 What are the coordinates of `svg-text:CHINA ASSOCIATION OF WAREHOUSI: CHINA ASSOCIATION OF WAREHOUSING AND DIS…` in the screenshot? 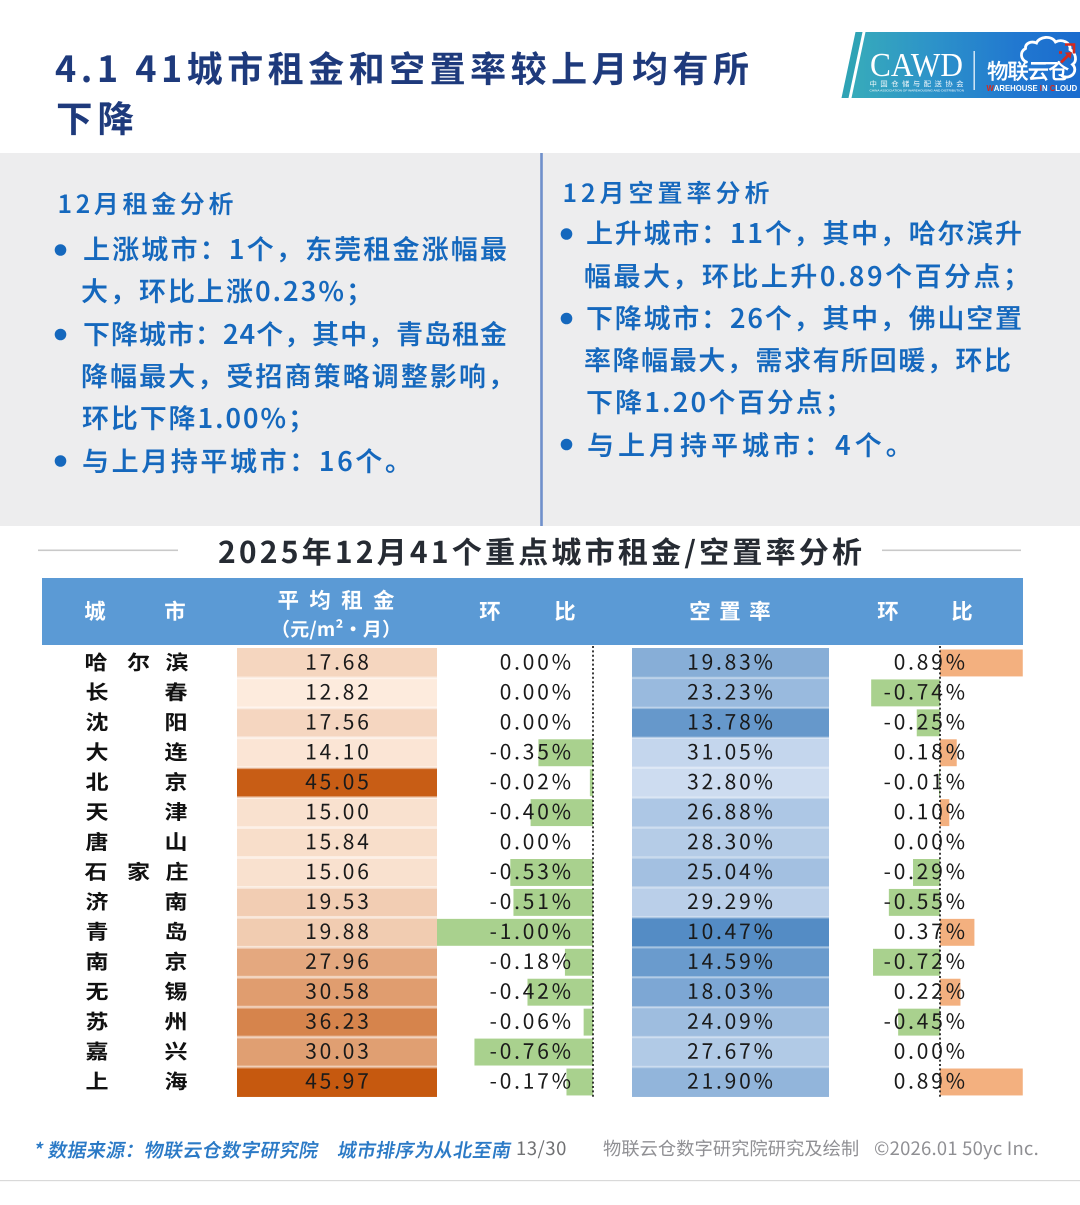 It's located at (917, 90).